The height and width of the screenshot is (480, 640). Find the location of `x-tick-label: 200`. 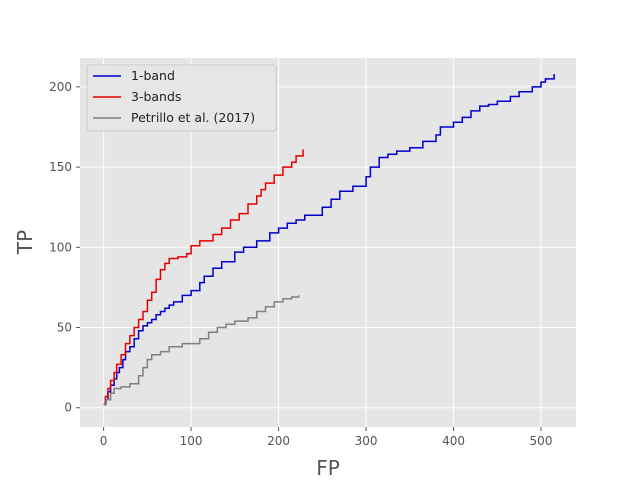

x-tick-label: 200 is located at coordinates (278, 441).